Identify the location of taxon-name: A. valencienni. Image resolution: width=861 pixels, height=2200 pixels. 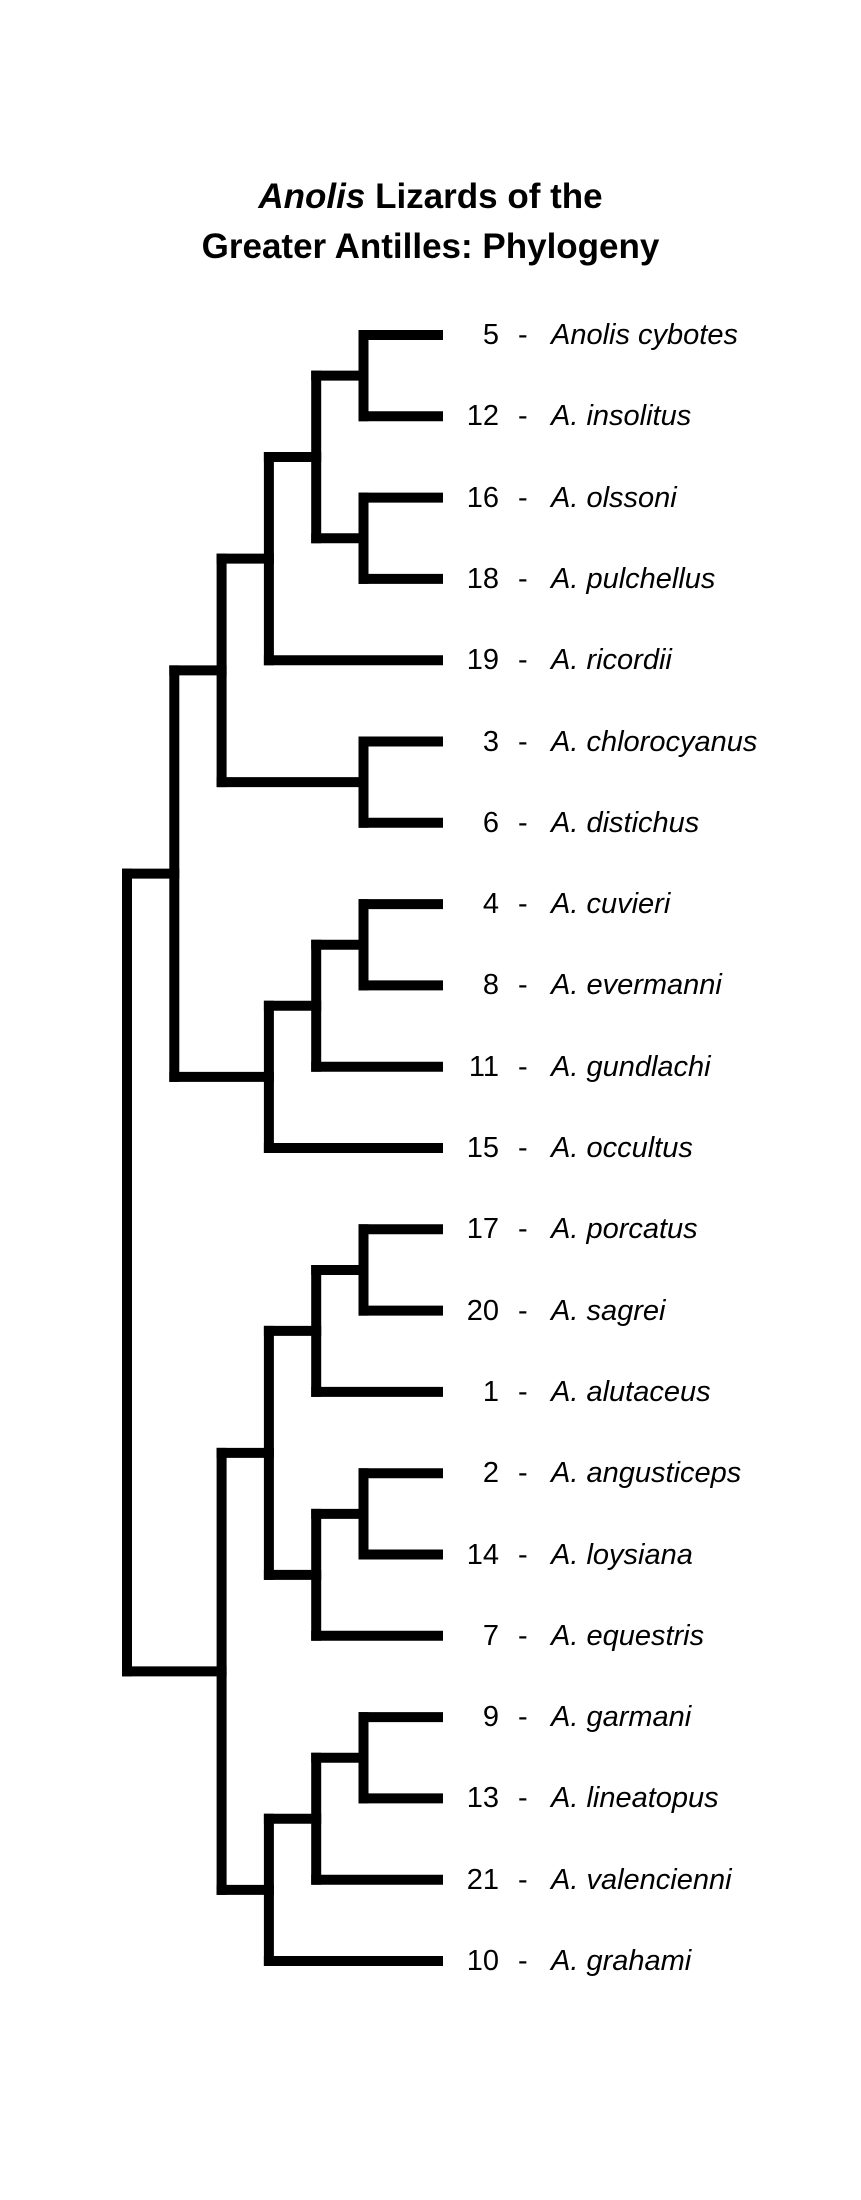
(641, 1879).